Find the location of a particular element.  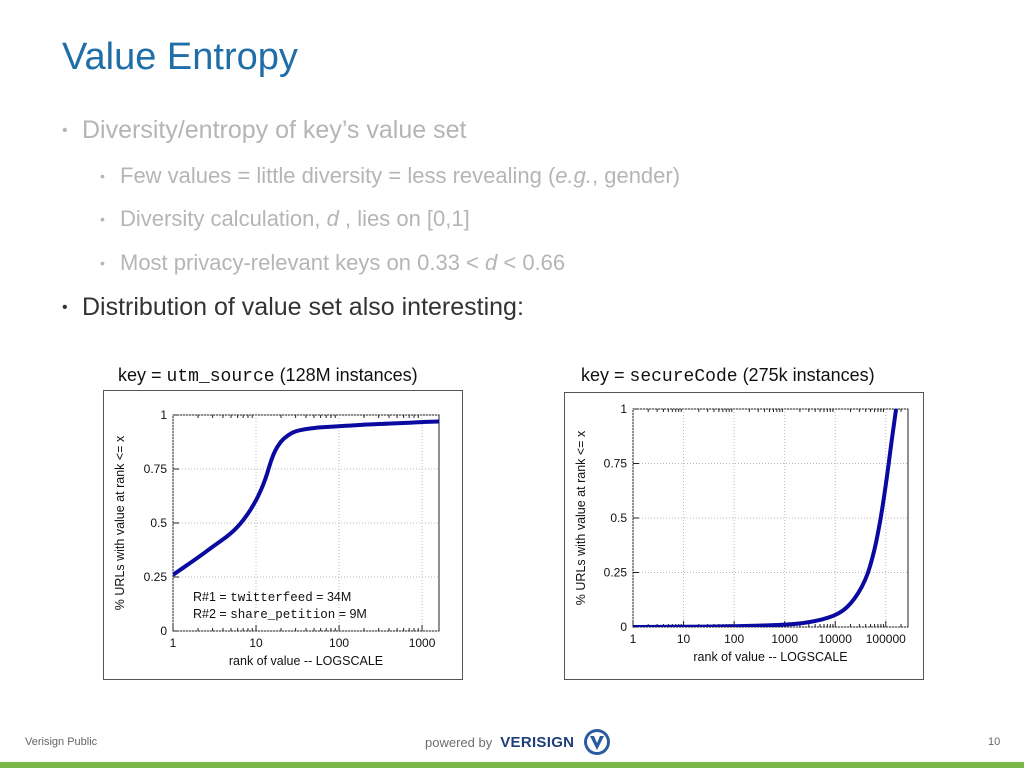

annotation-text: R#1 = twitterfeed = 34M is located at coordinates (272, 597).